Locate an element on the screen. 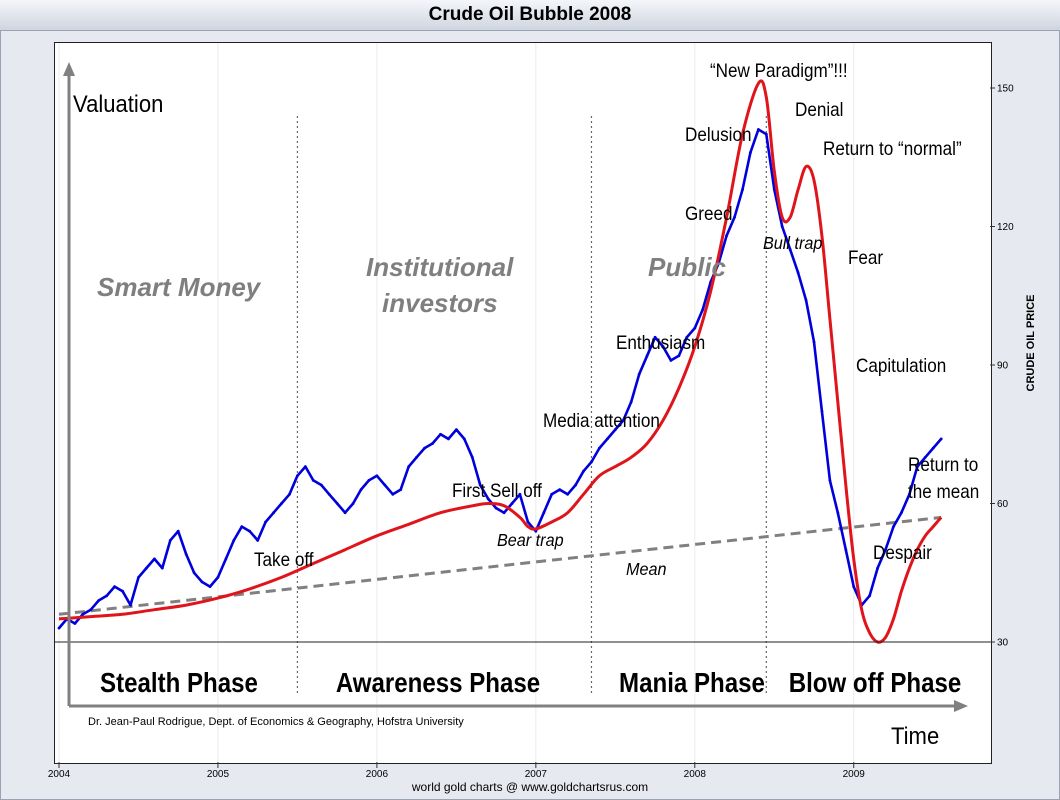 This screenshot has height=800, width=1060. mean-series is located at coordinates (500, 565).